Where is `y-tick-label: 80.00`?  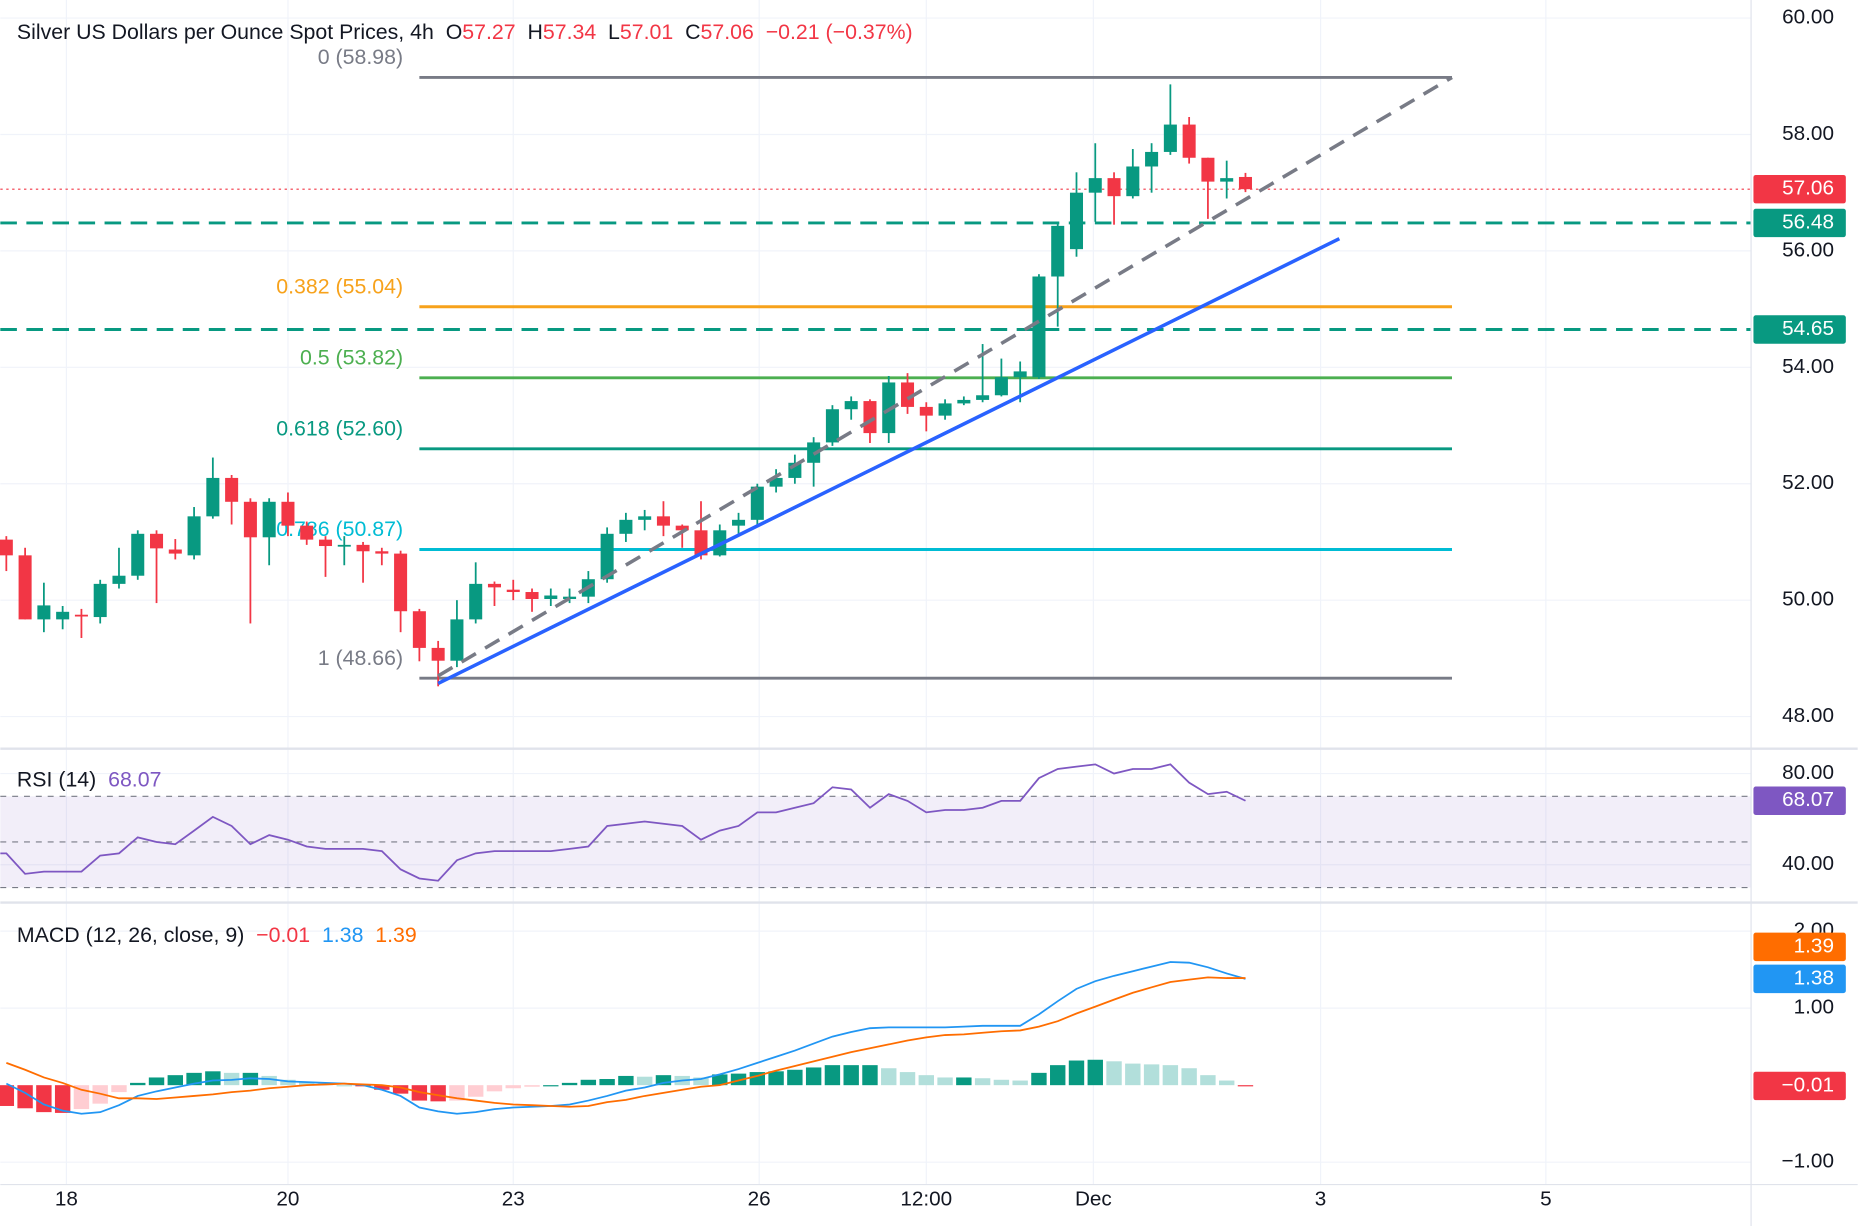
y-tick-label: 80.00 is located at coordinates (1808, 772).